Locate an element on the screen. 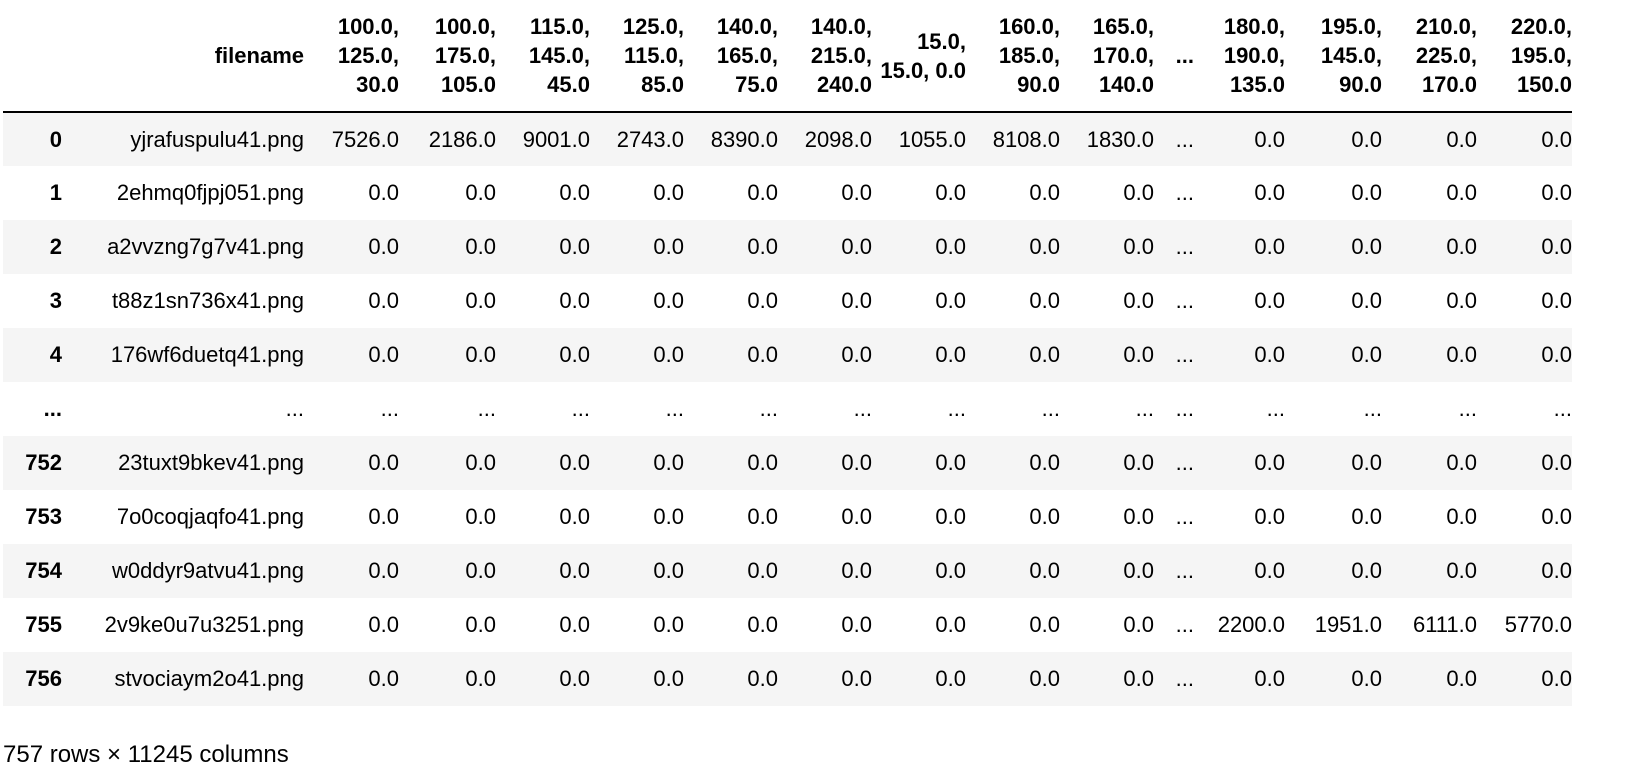 The image size is (1640, 776). column-header: 140.0, 215.0, 240.0 is located at coordinates (825, 56).